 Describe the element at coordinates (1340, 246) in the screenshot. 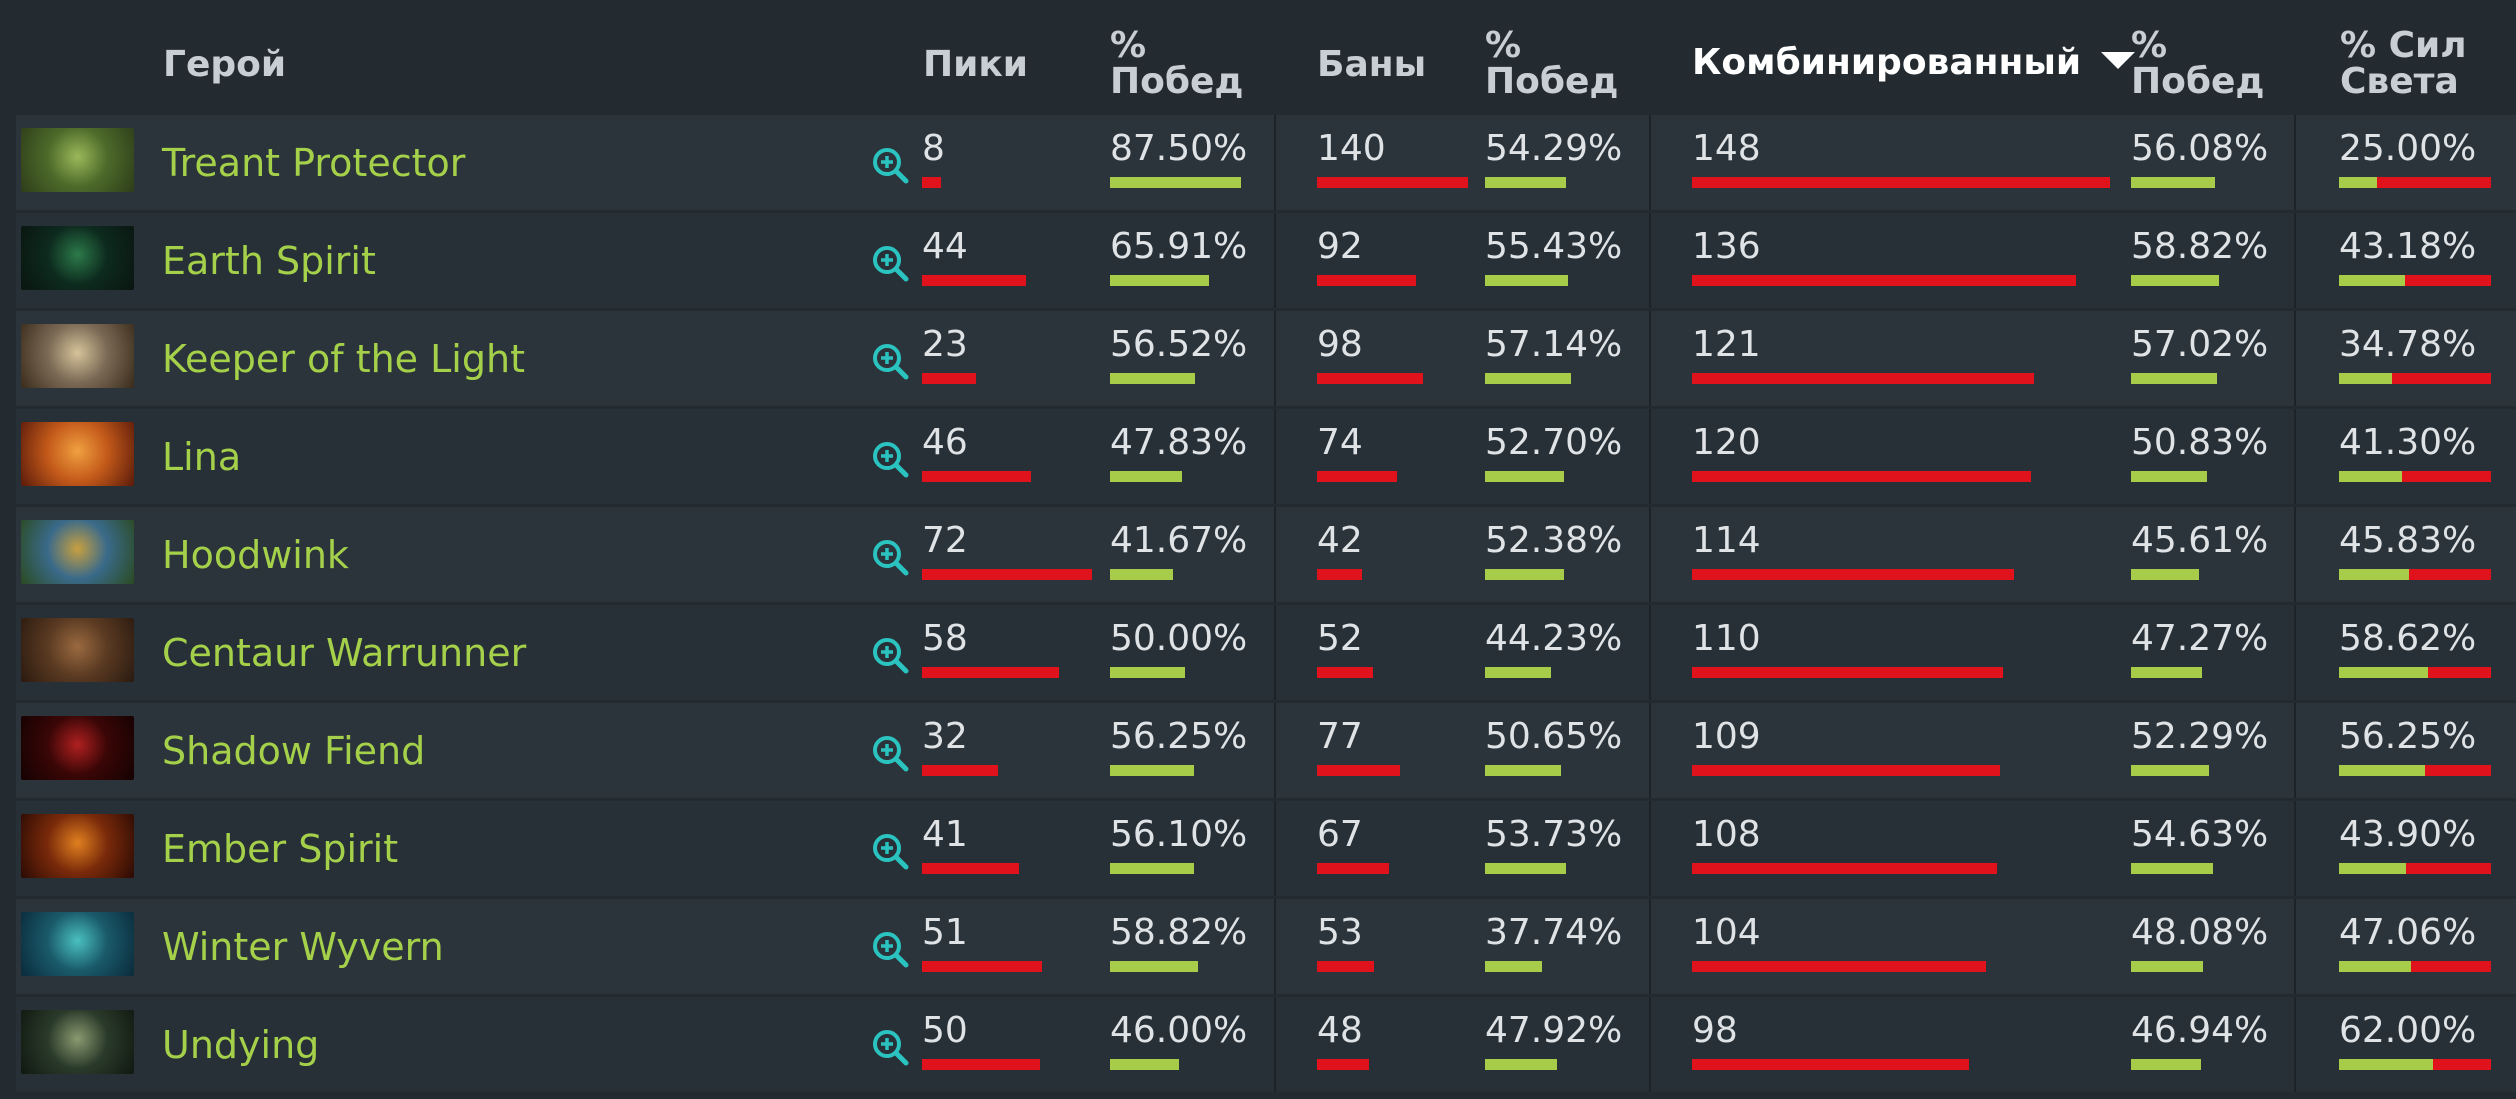

I see `bans-value: 92` at that location.